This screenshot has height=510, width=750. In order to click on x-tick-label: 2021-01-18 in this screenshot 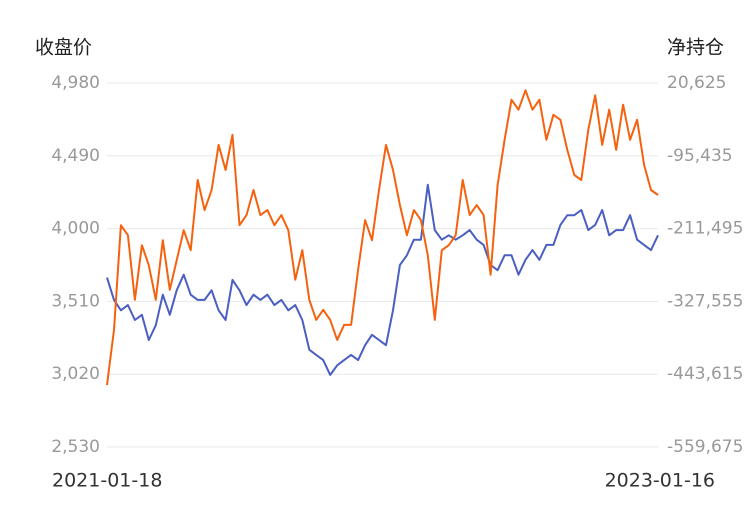, I will do `click(107, 481)`.